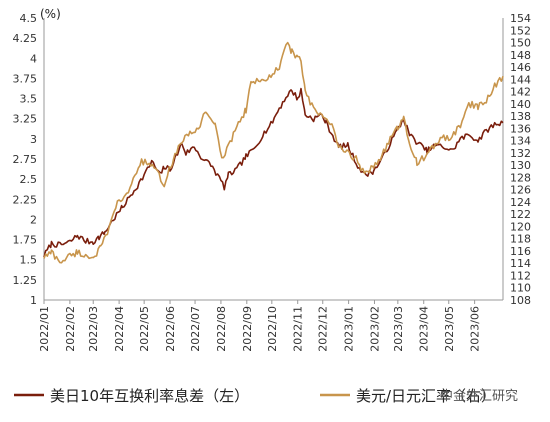 This screenshot has height=422, width=550. What do you see at coordinates (255, 396) in the screenshot?
I see `legend: 美日10年互换利率息差（左） 美元/日元汇率（右）` at bounding box center [255, 396].